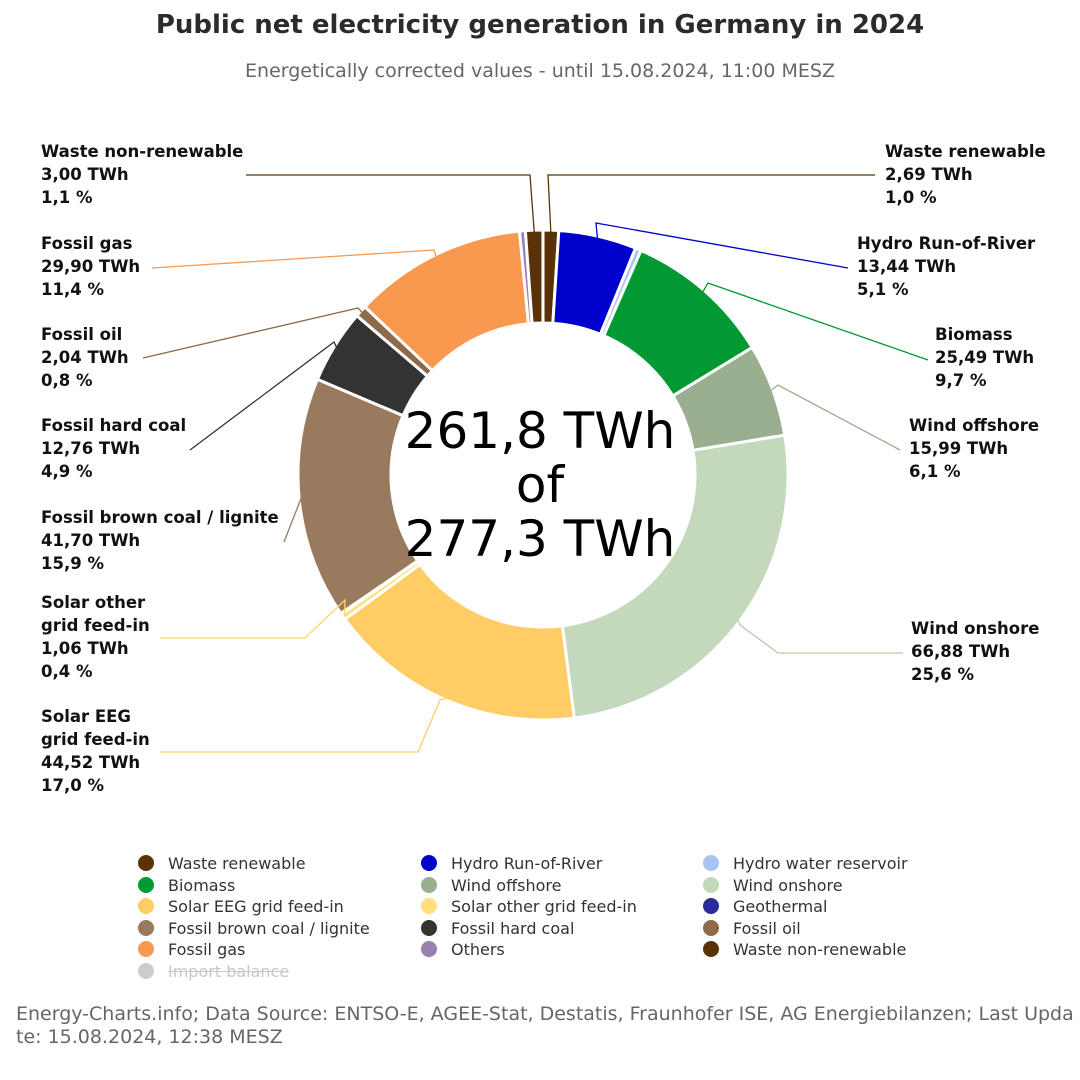 The image size is (1080, 1080). I want to click on legend-item-hydro-water-reservoir: Hydro water reservoir, so click(805, 864).